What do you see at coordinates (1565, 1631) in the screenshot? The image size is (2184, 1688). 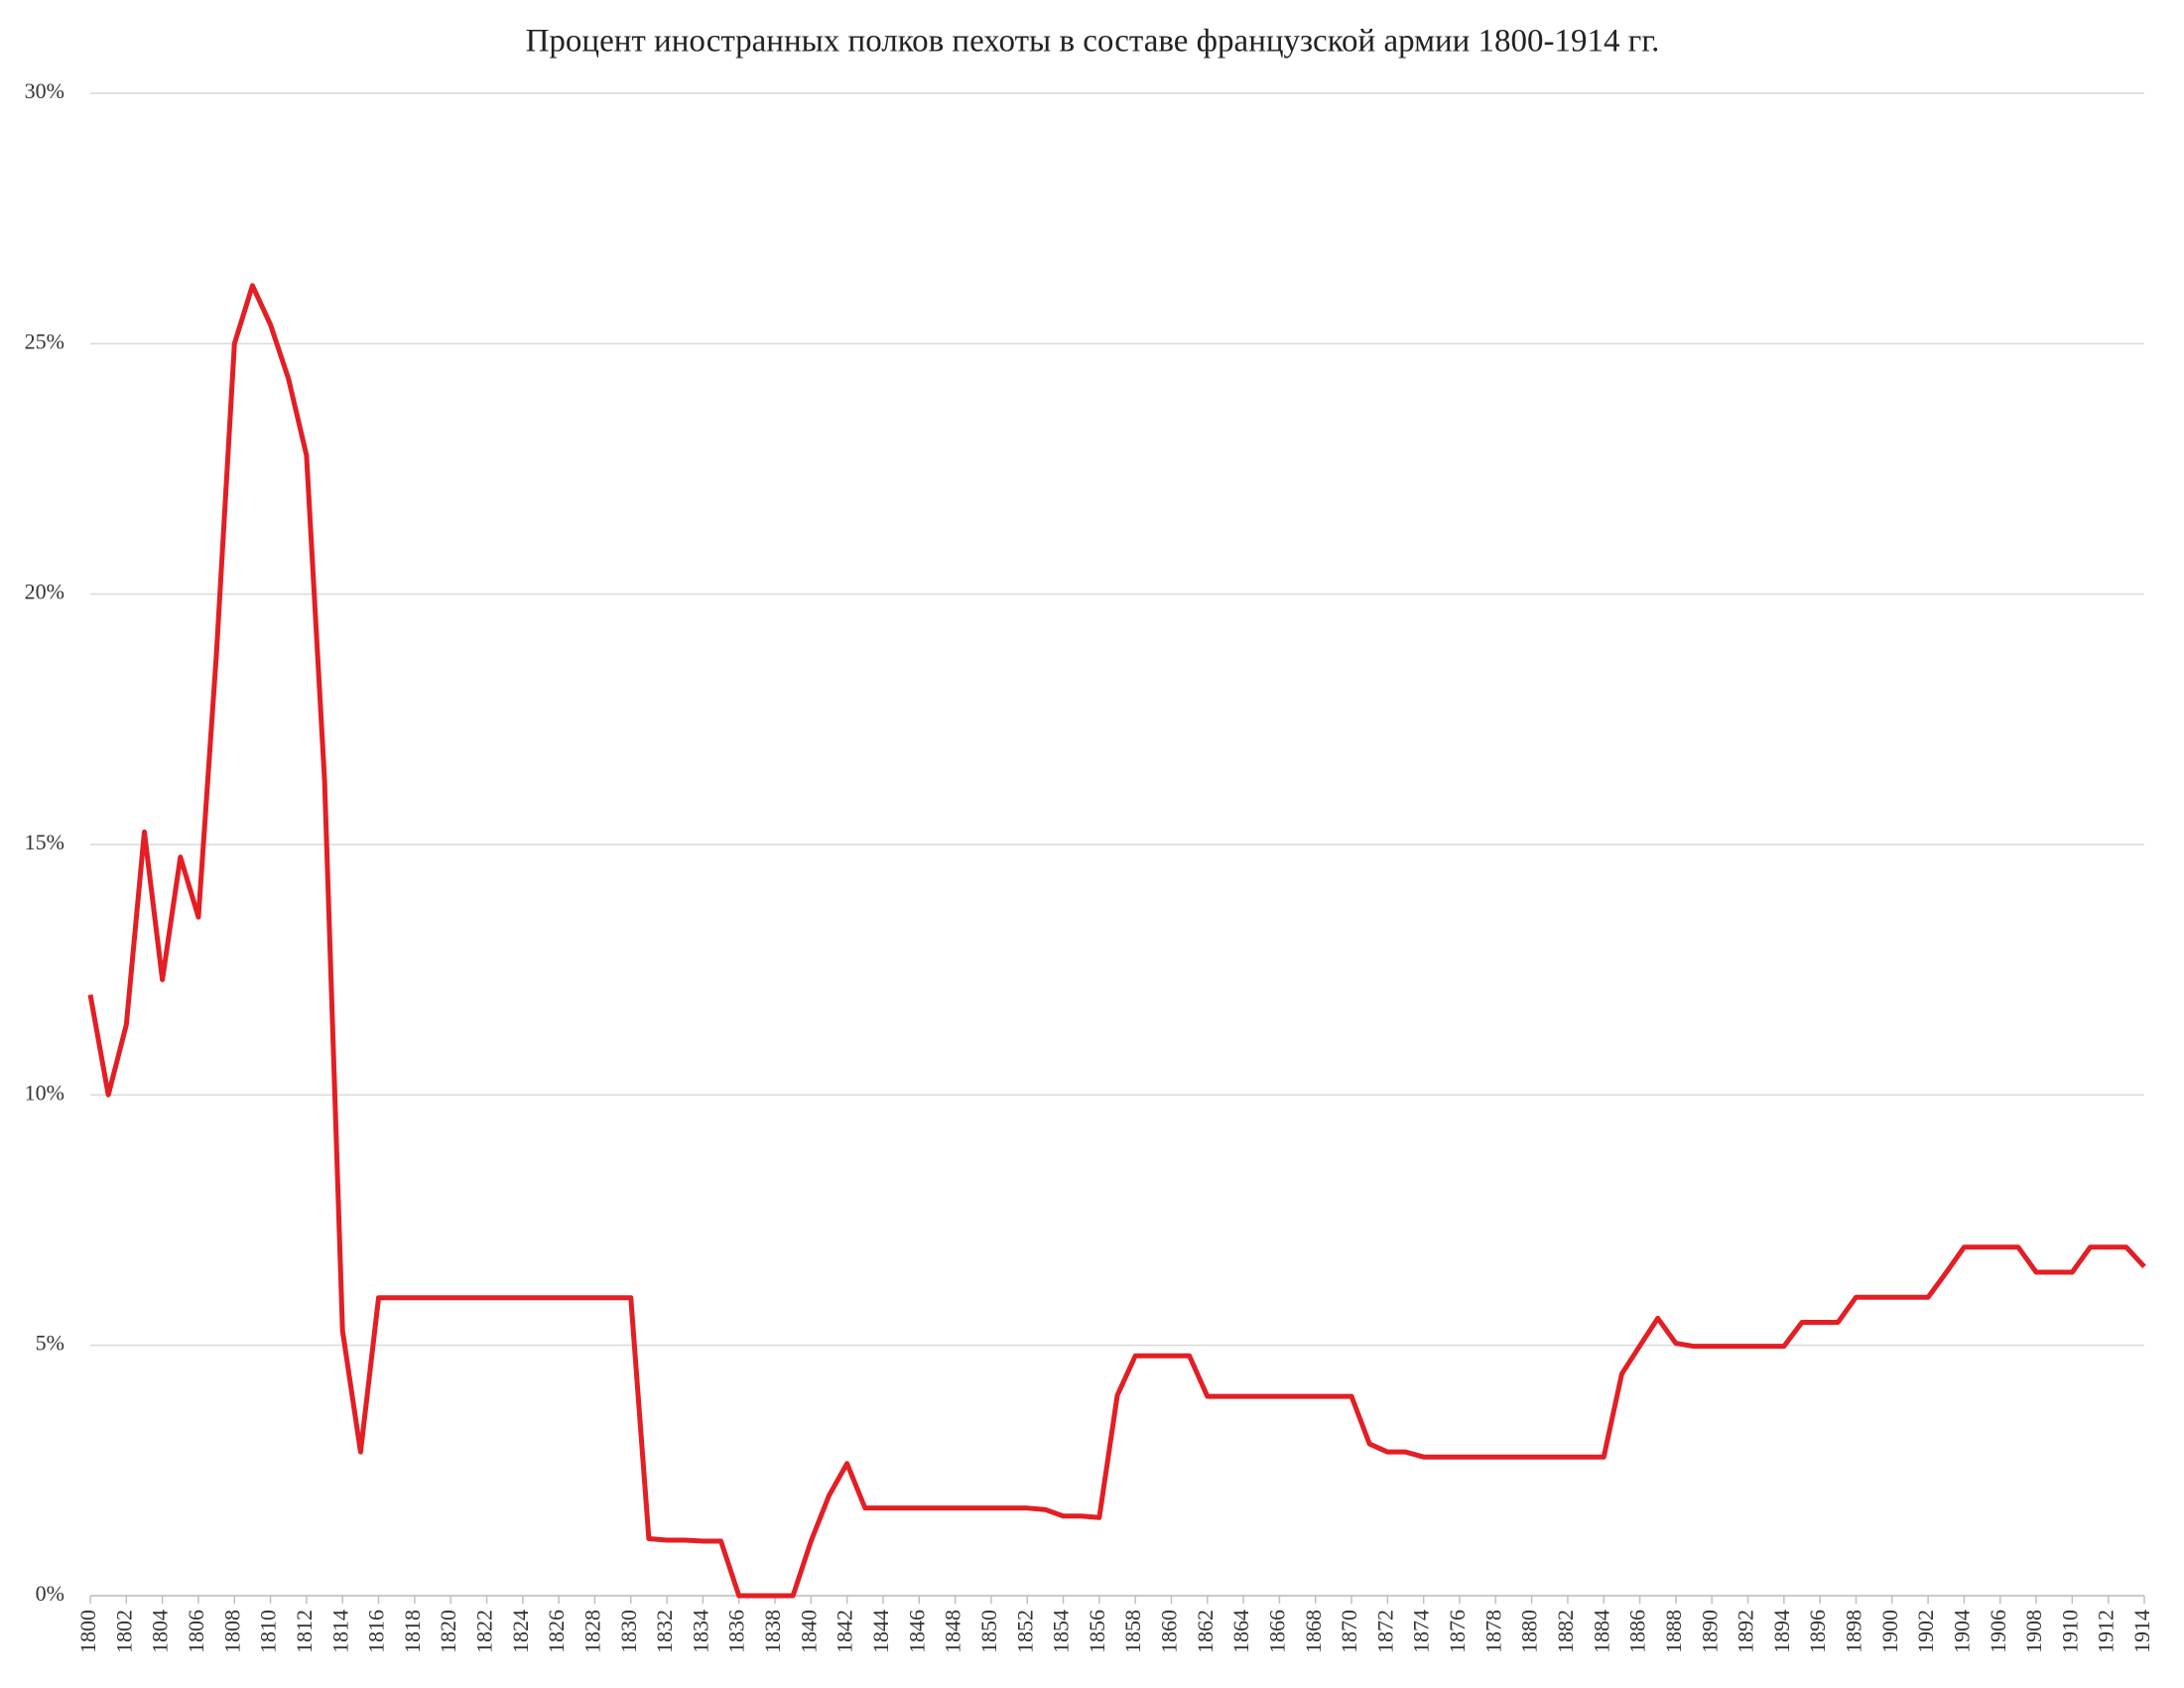 I see `x-tick-label: 1882` at bounding box center [1565, 1631].